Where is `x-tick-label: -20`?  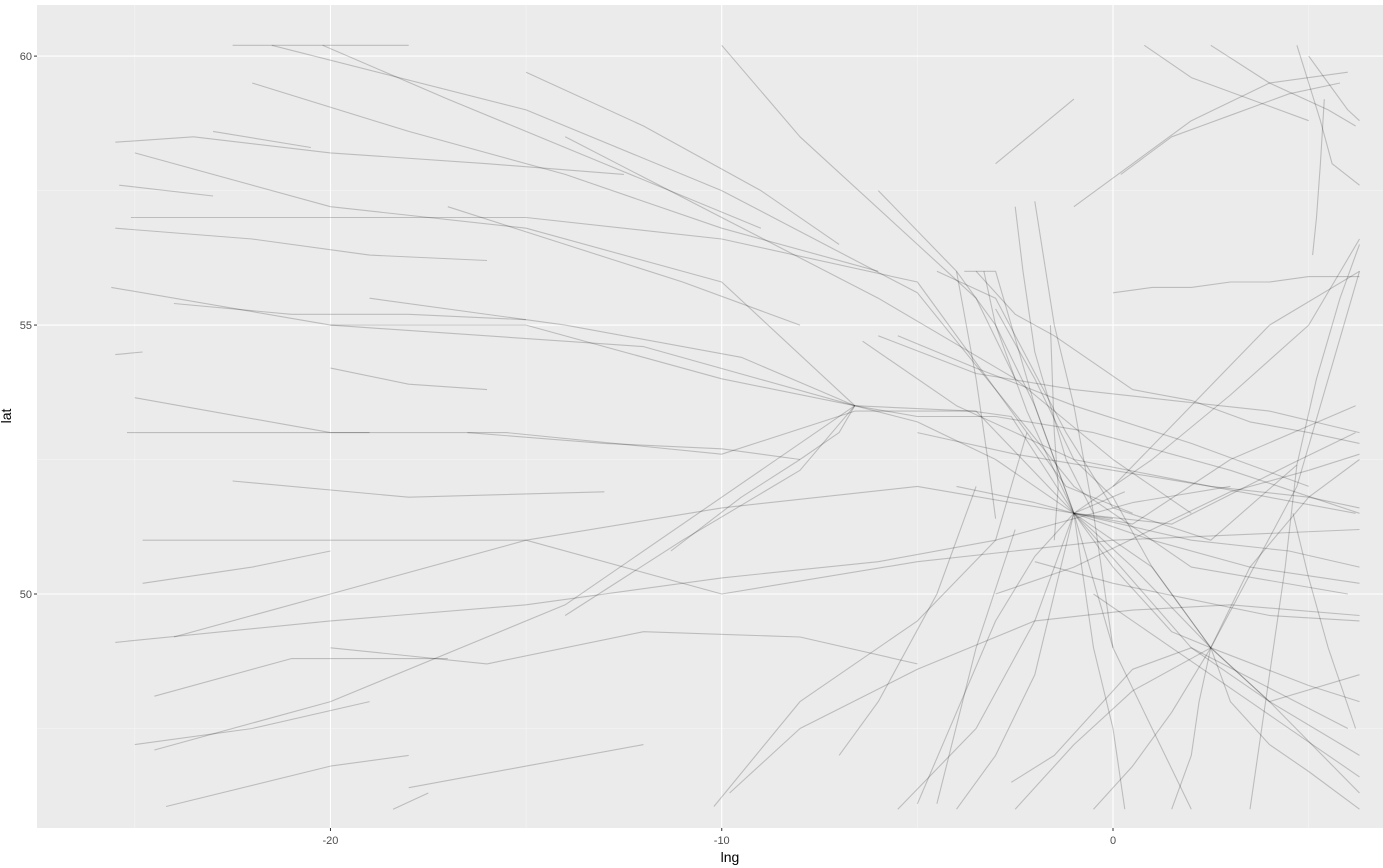
x-tick-label: -20 is located at coordinates (331, 841).